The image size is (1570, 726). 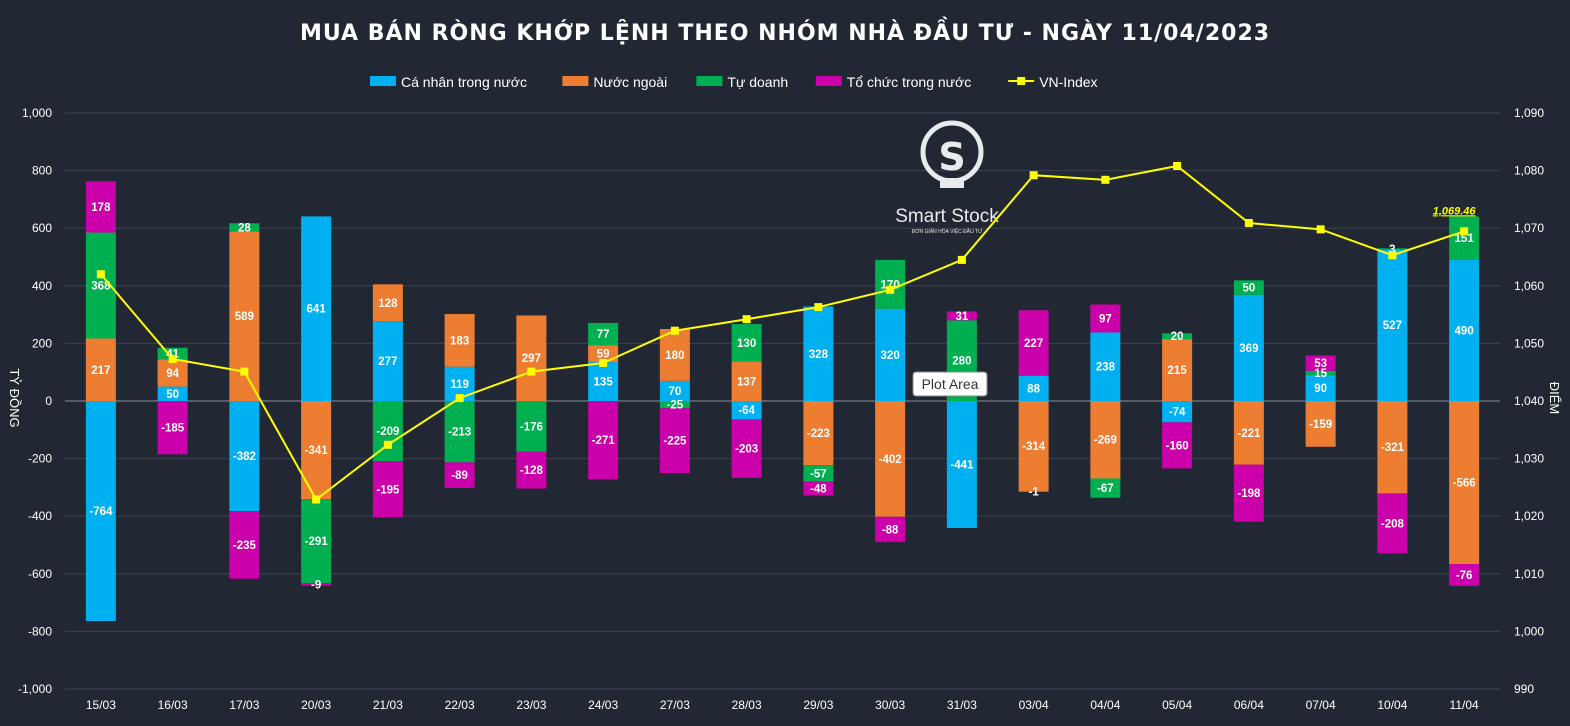 What do you see at coordinates (1321, 705) in the screenshot?
I see `x-tick-label: 07/04` at bounding box center [1321, 705].